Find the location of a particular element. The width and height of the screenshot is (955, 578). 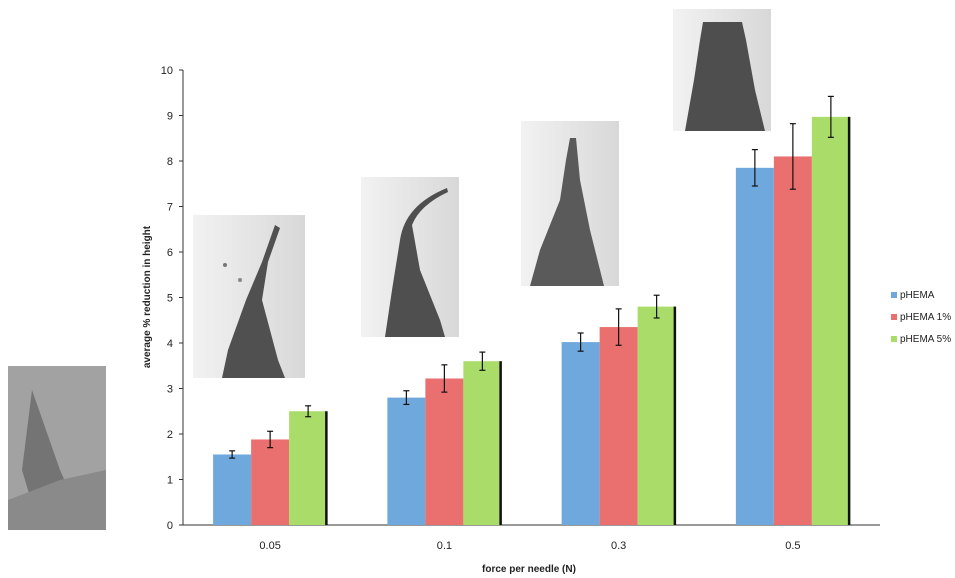

bar-phema-5--0.5 is located at coordinates (830, 321).